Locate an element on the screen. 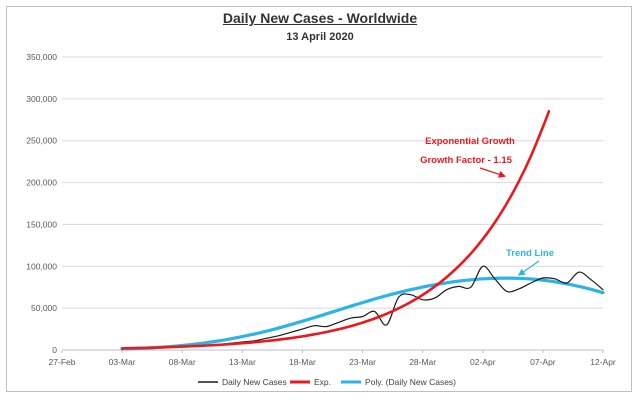 The width and height of the screenshot is (640, 400). x-tick-label: 27-Feb is located at coordinates (62, 362).